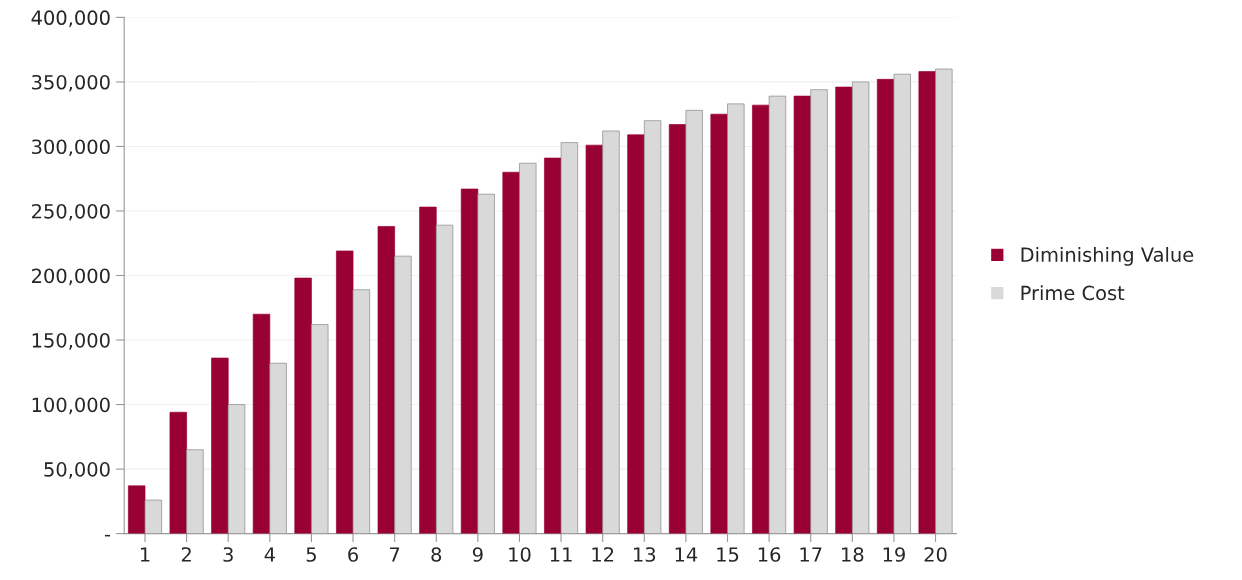 This screenshot has width=1242, height=580. What do you see at coordinates (853, 554) in the screenshot?
I see `x-tick-label: 18` at bounding box center [853, 554].